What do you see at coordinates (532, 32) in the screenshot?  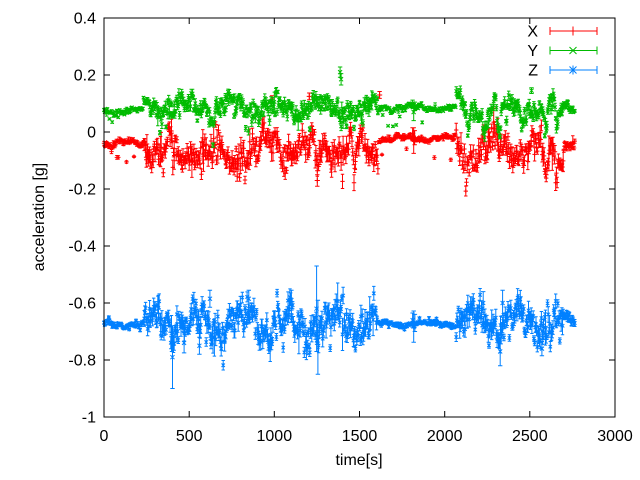 I see `legend-label-X: X` at bounding box center [532, 32].